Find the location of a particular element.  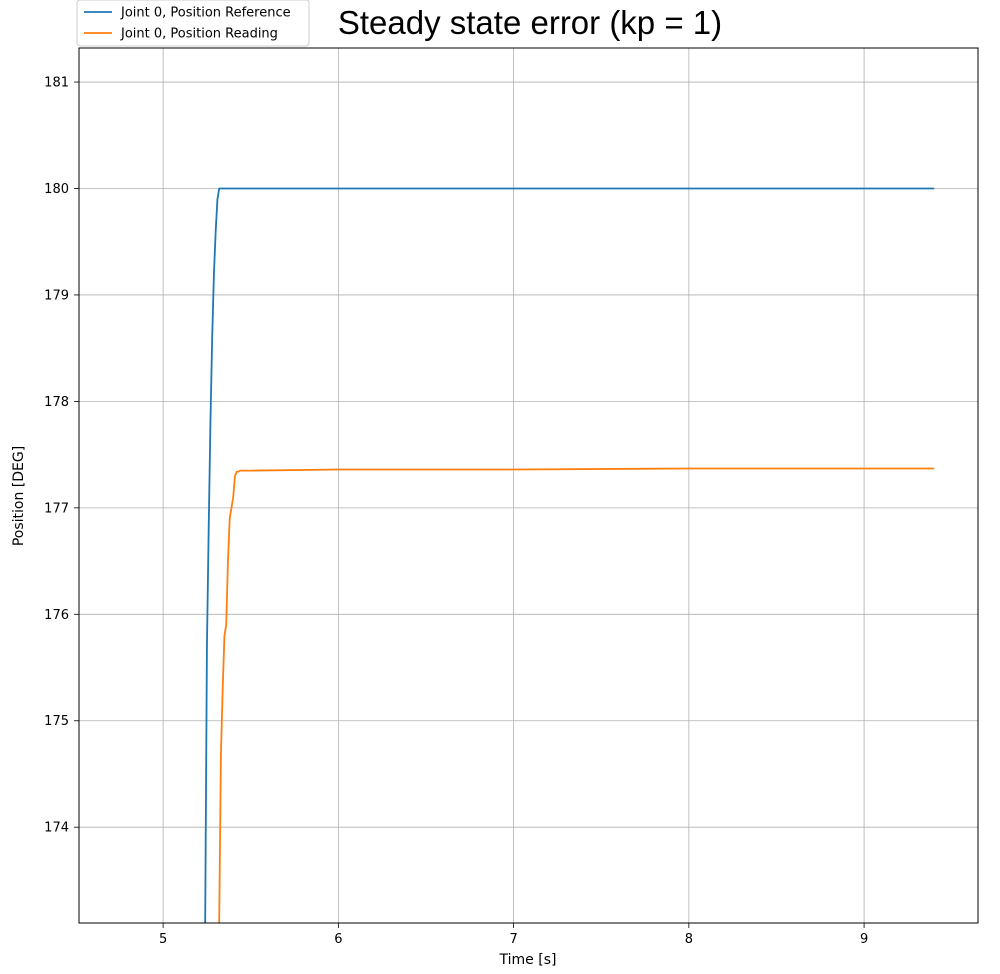

y-tick-label: 175 is located at coordinates (56, 721).